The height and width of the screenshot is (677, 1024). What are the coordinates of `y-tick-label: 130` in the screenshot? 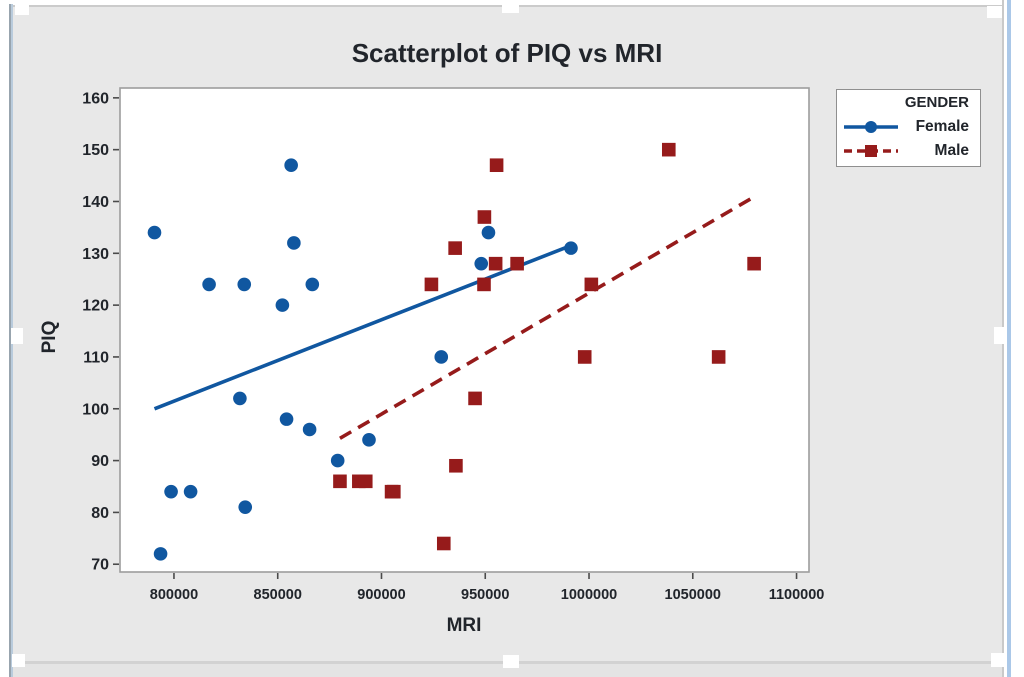 It's located at (95, 254).